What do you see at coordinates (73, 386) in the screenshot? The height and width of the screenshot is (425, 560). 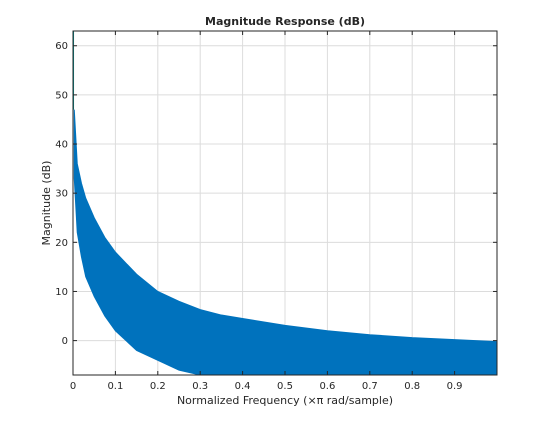 I see `x-tick-label: 0` at bounding box center [73, 386].